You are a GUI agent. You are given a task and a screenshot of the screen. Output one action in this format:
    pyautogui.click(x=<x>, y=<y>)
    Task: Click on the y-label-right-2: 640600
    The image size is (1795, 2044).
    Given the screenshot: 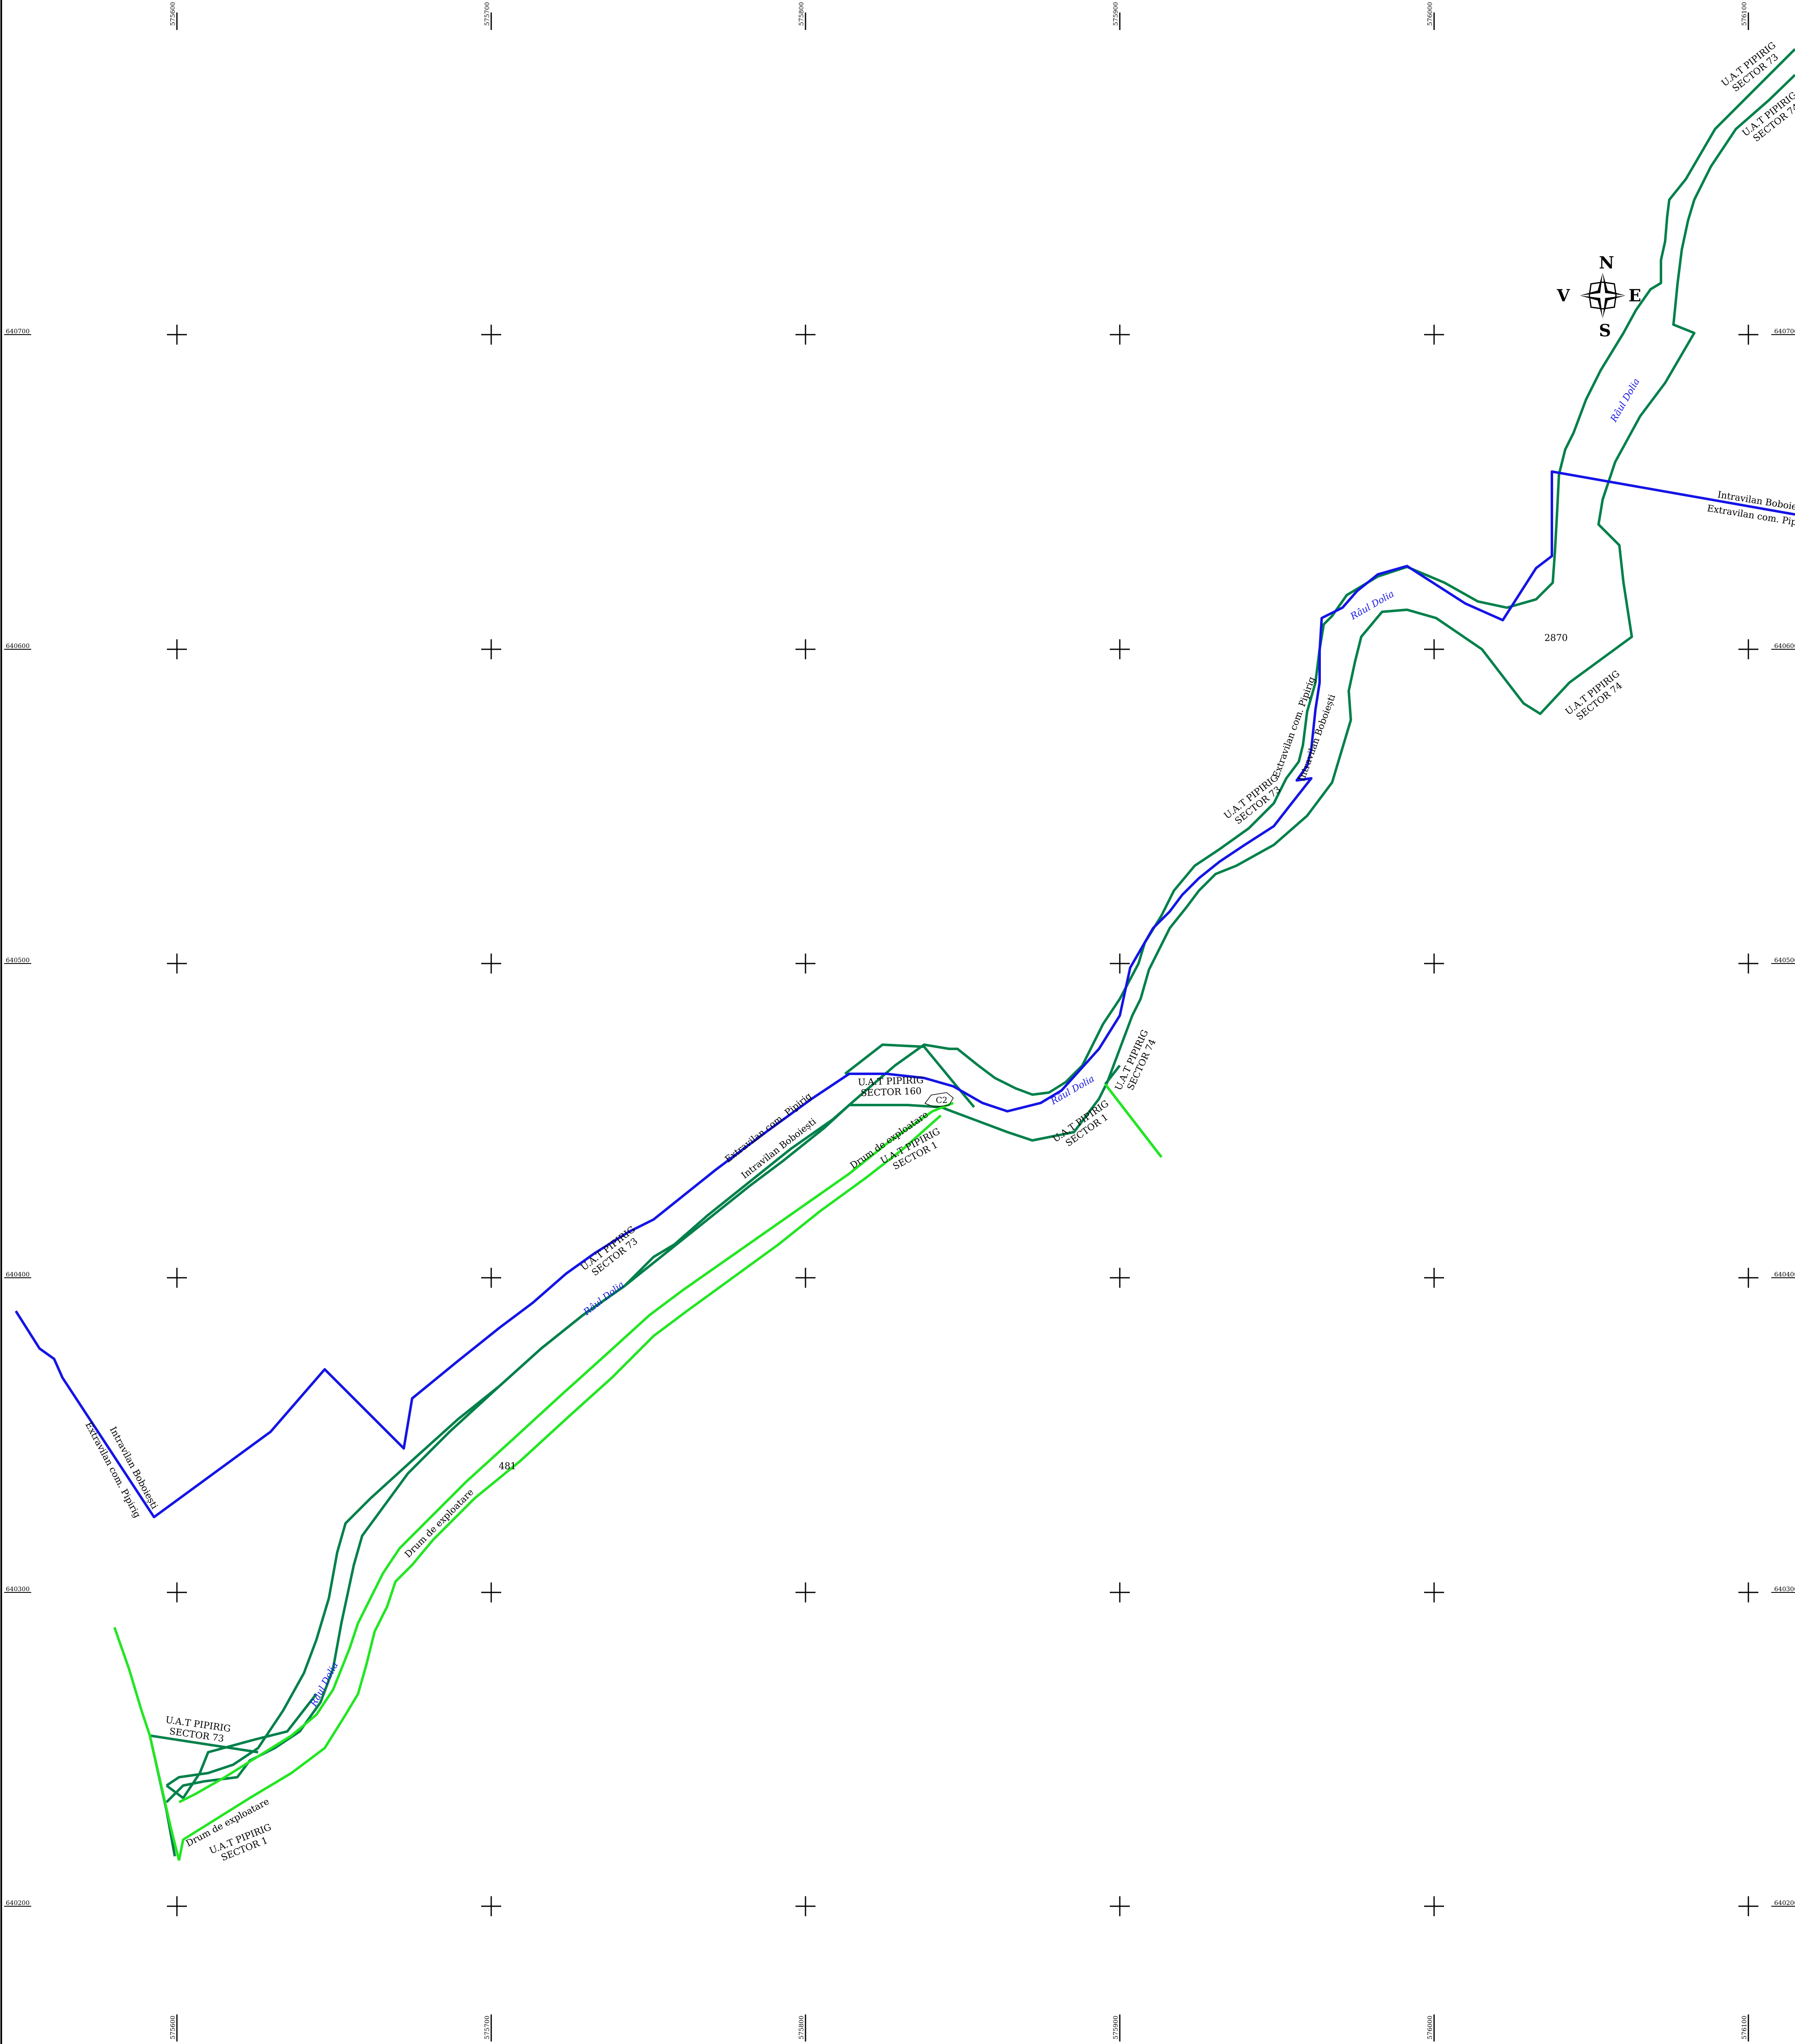 What is the action you would take?
    pyautogui.click(x=1785, y=646)
    